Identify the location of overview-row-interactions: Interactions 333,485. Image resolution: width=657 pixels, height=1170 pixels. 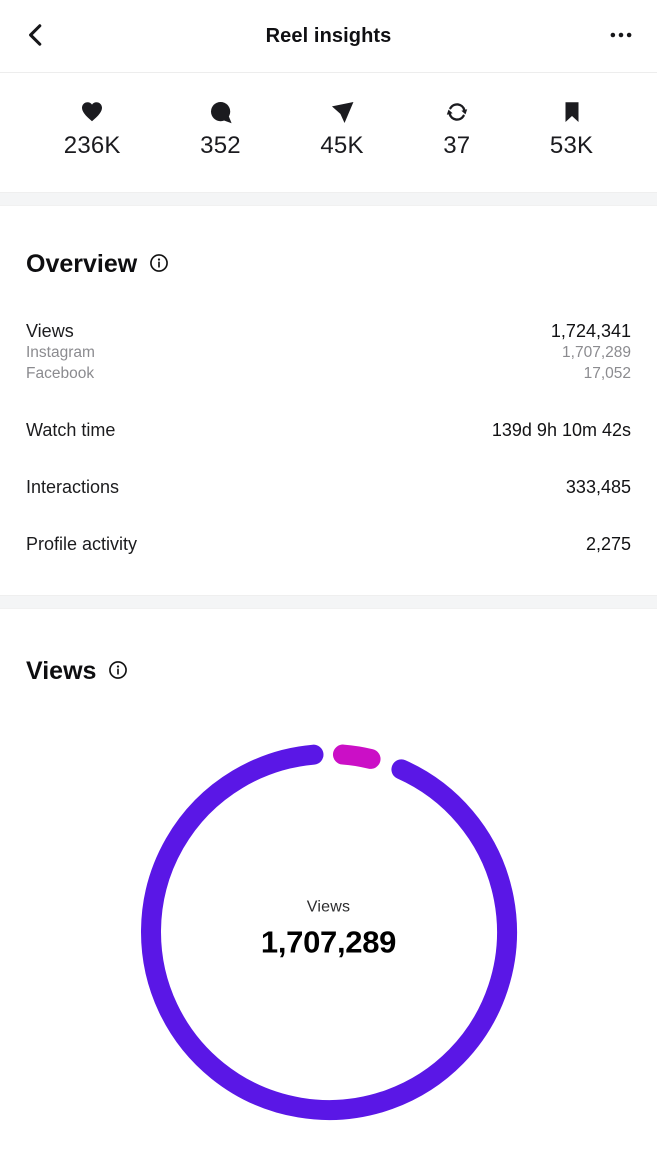
(328, 487).